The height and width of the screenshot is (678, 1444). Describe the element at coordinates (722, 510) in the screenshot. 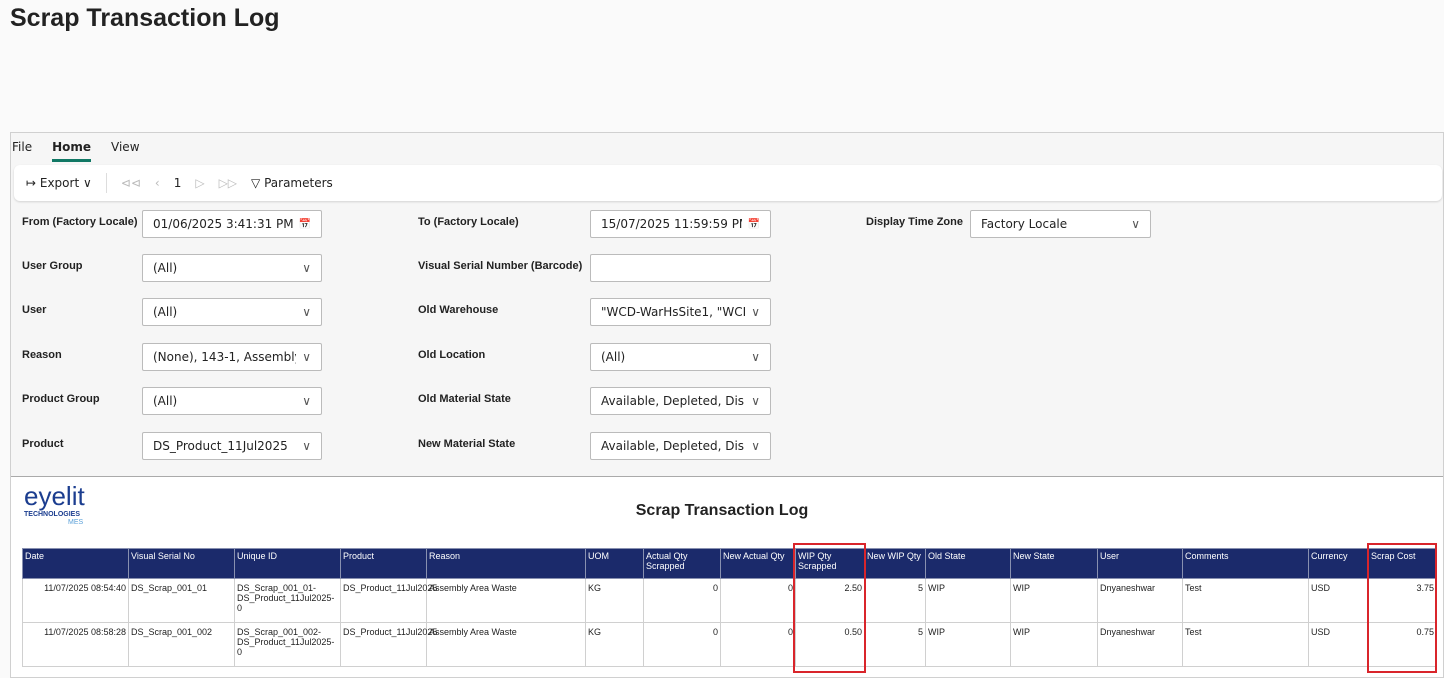

I see `report-title: Scrap Transaction Log` at that location.